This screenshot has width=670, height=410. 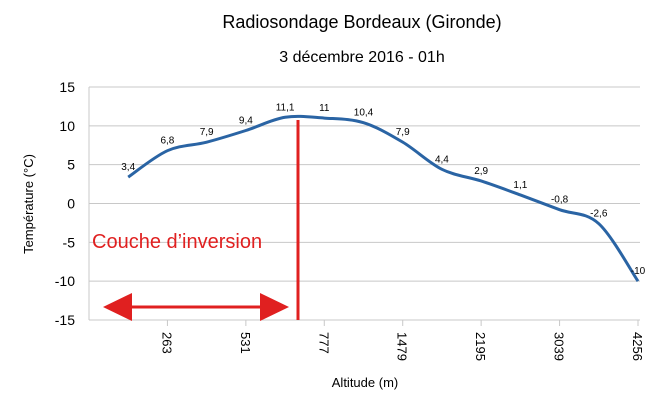 I want to click on x-tick-label: 1479, so click(x=402, y=346).